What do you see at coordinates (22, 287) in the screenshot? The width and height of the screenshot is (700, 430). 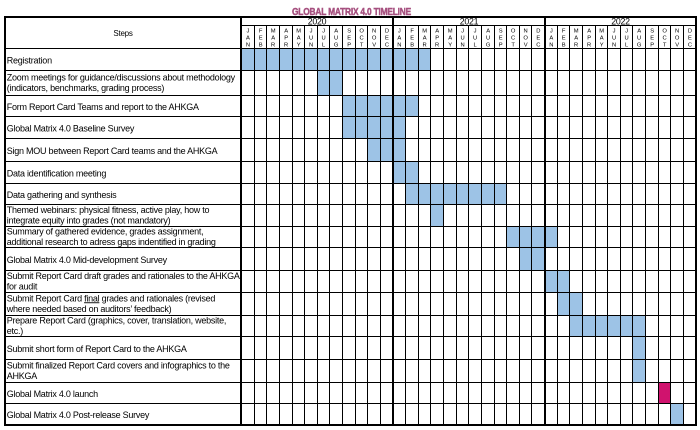 I see `svg-text: for audit` at bounding box center [22, 287].